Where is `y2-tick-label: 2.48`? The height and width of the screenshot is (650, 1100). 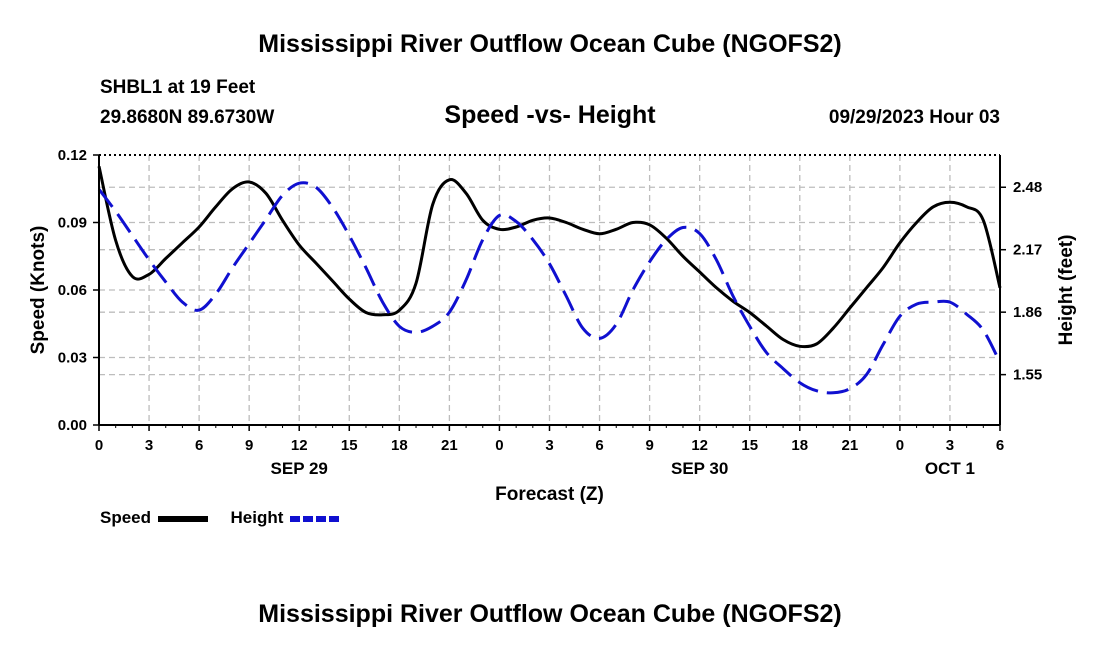 y2-tick-label: 2.48 is located at coordinates (1027, 187).